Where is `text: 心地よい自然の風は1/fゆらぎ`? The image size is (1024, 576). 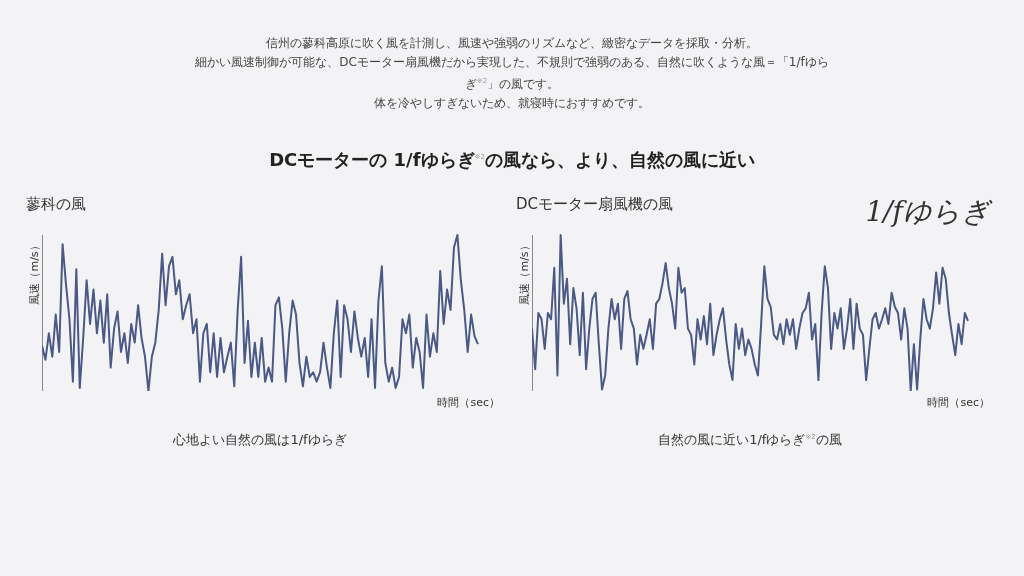
text: 心地よい自然の風は1/fゆらぎ is located at coordinates (260, 440).